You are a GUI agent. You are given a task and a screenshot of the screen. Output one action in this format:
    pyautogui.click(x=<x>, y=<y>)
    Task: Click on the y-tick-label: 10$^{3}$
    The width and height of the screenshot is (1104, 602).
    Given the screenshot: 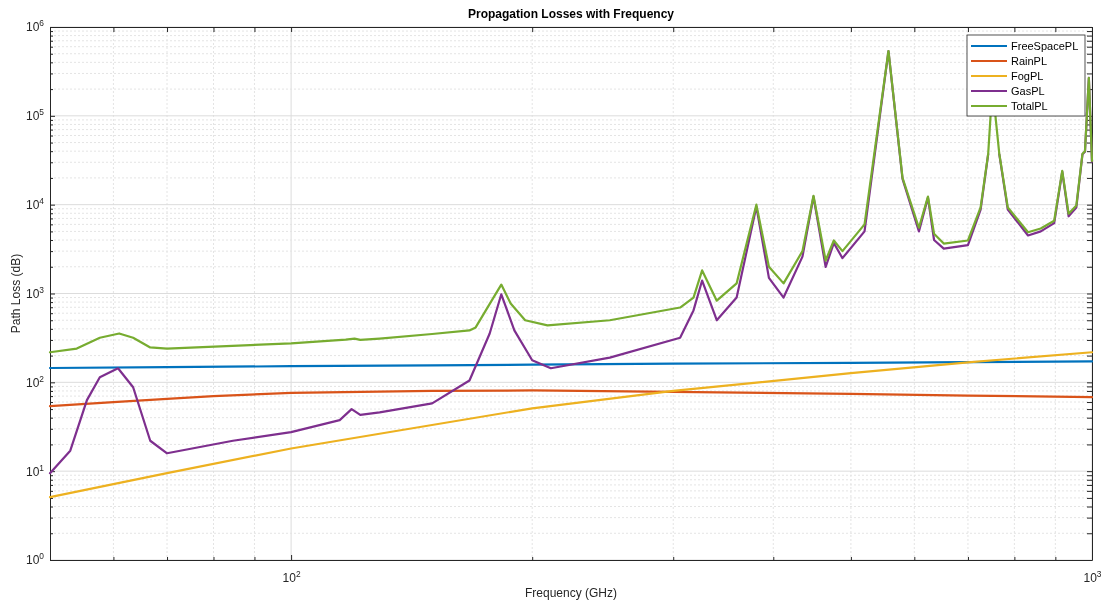 What is the action you would take?
    pyautogui.click(x=35, y=292)
    